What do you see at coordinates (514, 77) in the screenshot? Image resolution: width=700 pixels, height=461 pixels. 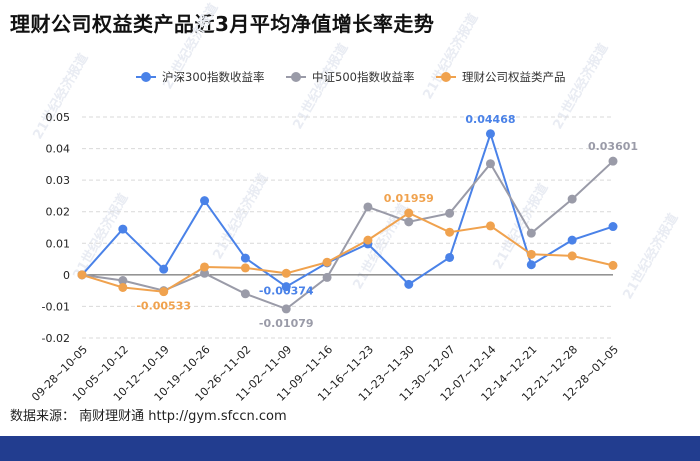 I see `legend-label: 理财公司权益类产品` at bounding box center [514, 77].